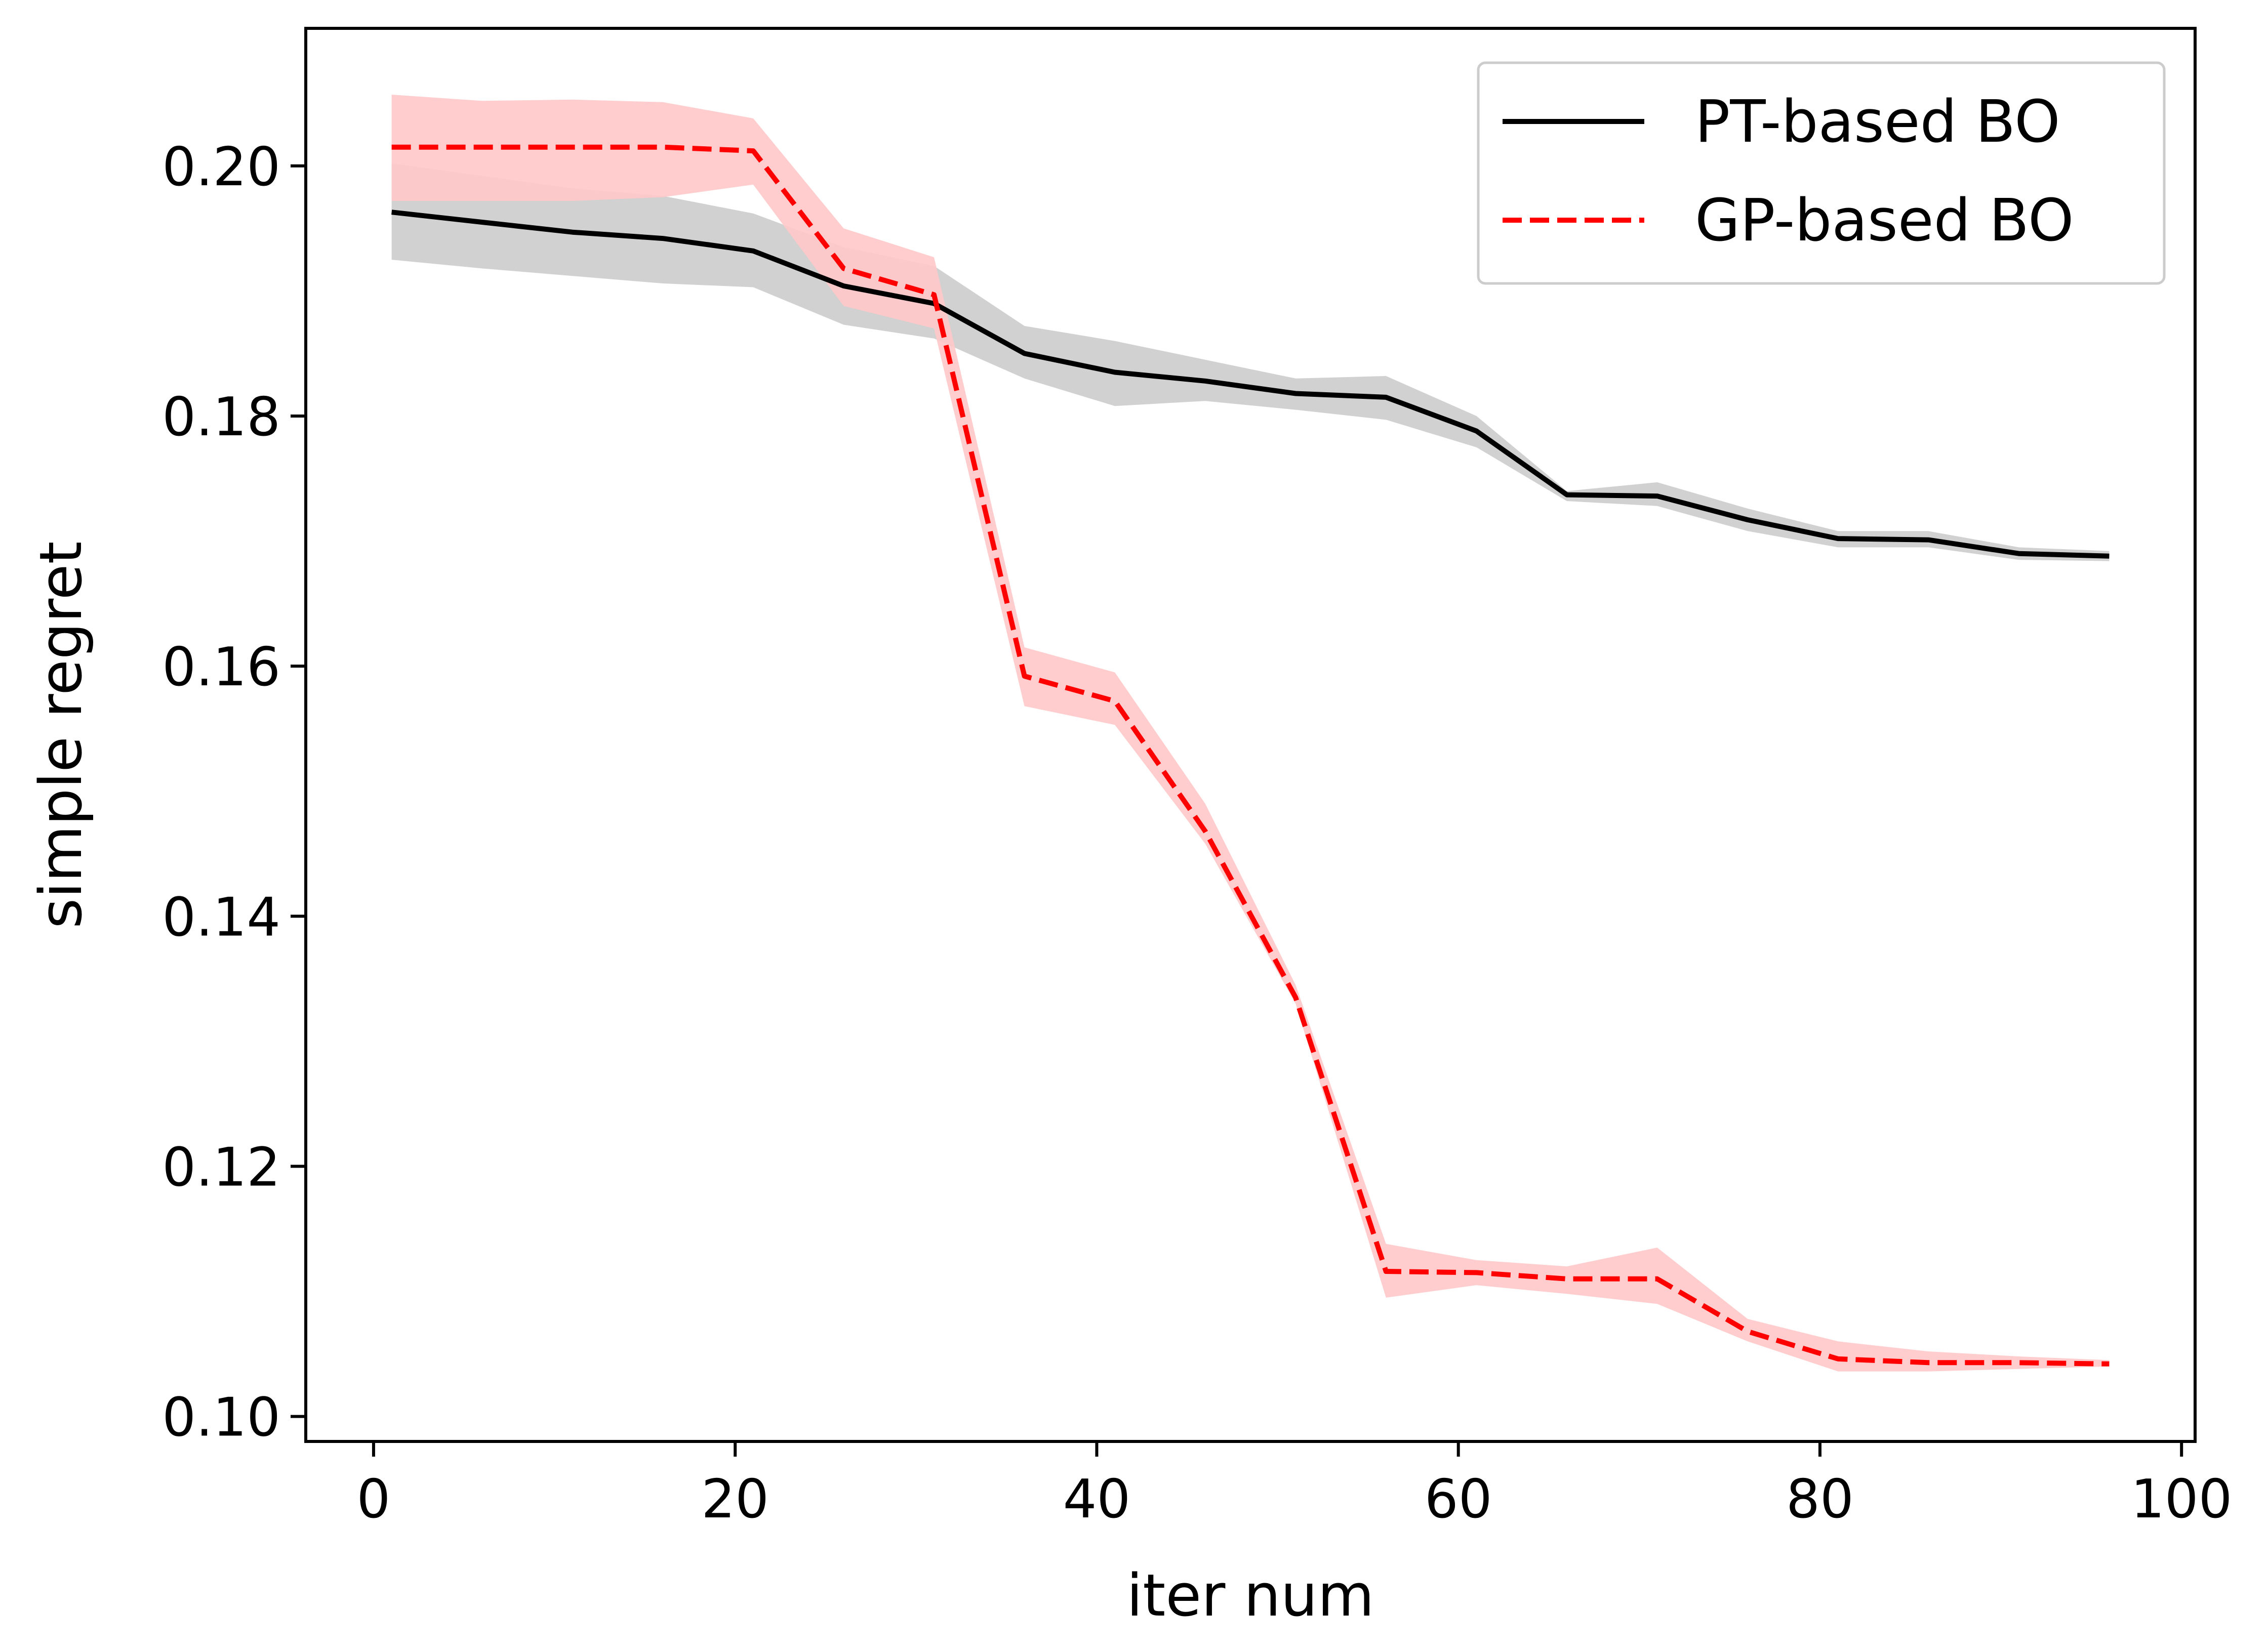 This screenshot has width=2268, height=1652. I want to click on y-axis-label: simple regret, so click(61, 734).